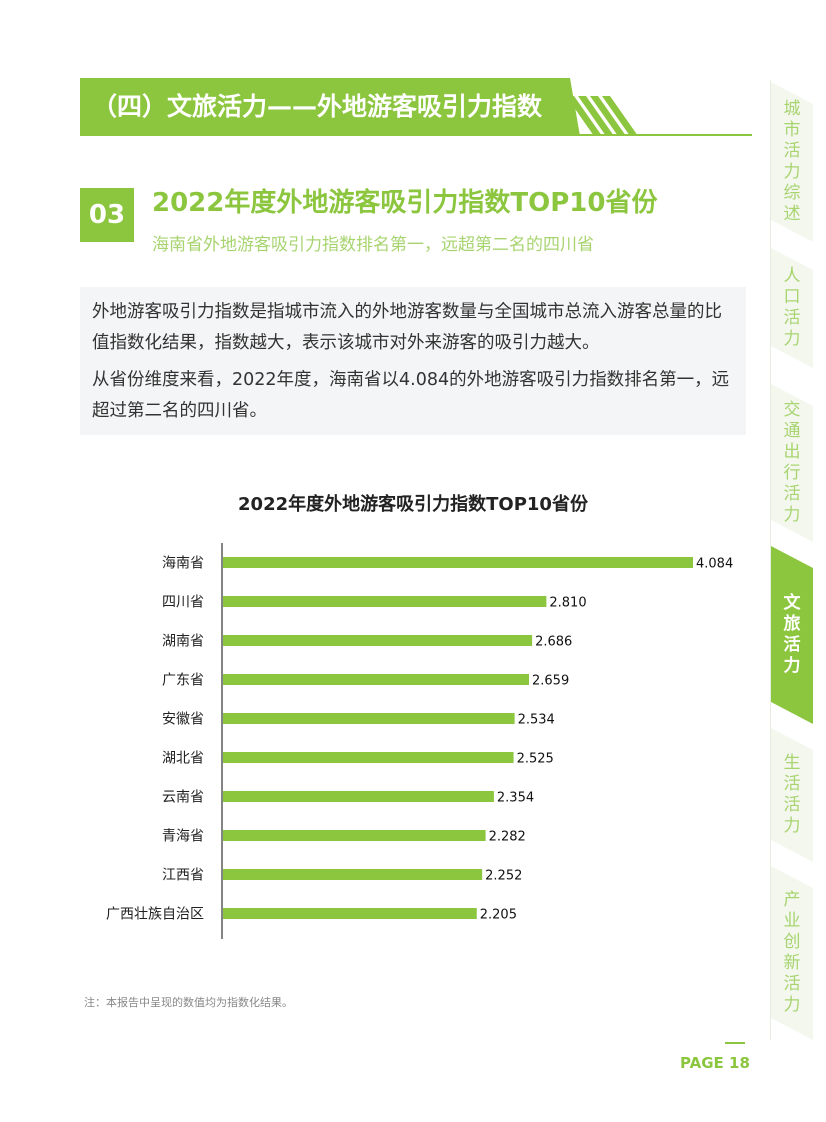  What do you see at coordinates (792, 297) in the screenshot?
I see `side-nav-item-char: 口` at bounding box center [792, 297].